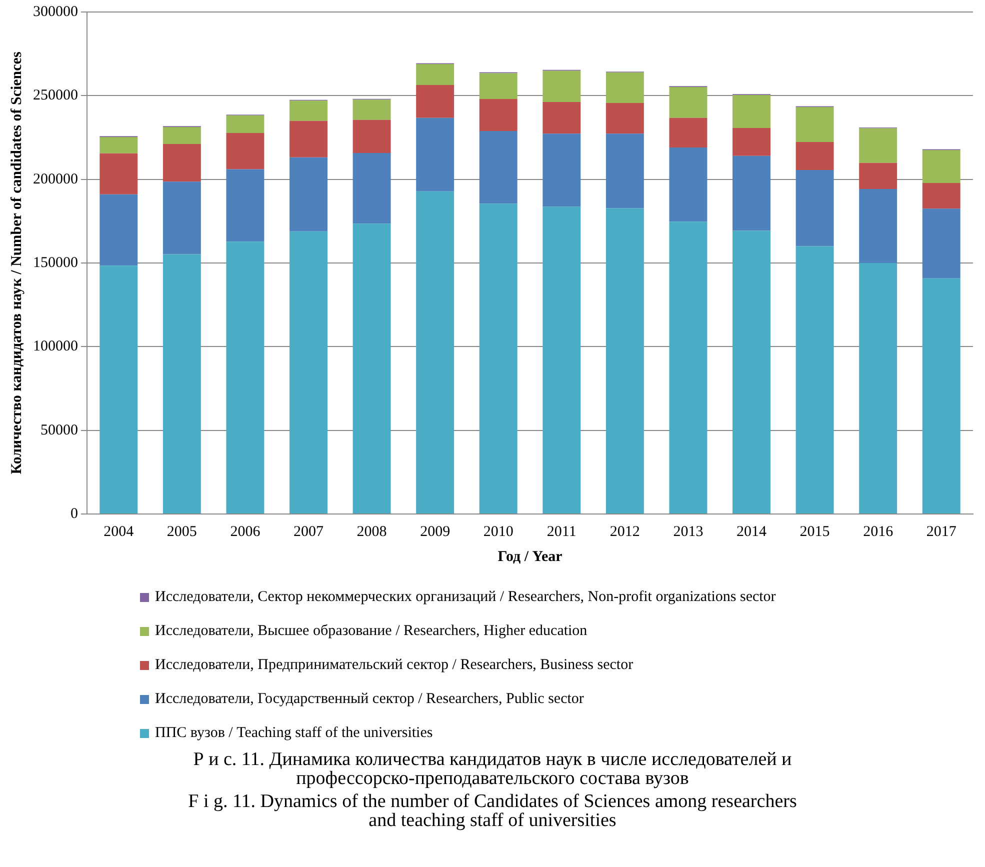  Describe the element at coordinates (119, 532) in the screenshot. I see `x-tick-label: 2004` at that location.